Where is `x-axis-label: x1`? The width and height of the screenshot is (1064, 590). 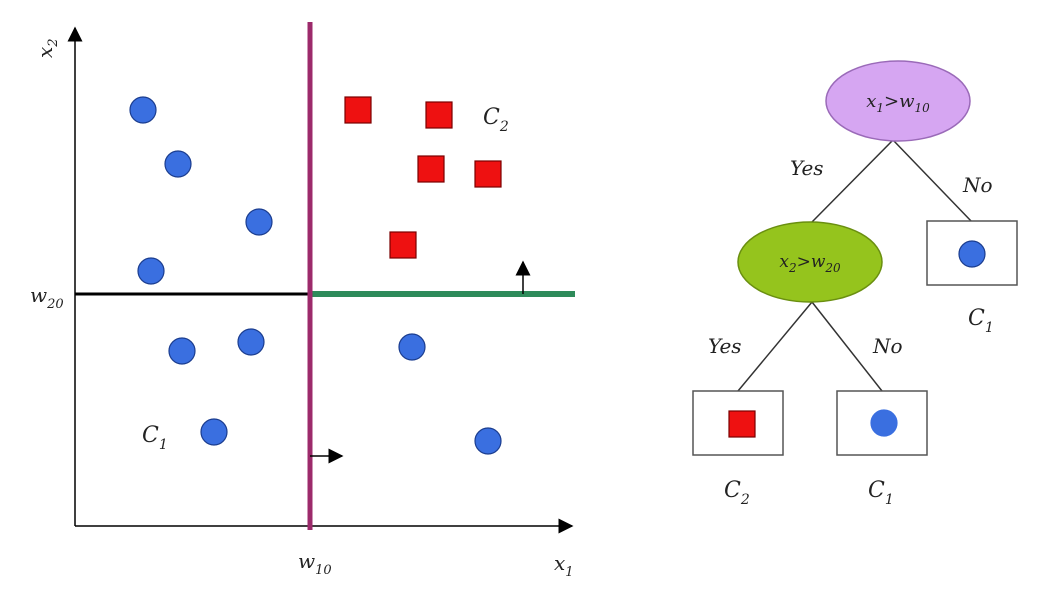
x-axis-label: x1 is located at coordinates (564, 565).